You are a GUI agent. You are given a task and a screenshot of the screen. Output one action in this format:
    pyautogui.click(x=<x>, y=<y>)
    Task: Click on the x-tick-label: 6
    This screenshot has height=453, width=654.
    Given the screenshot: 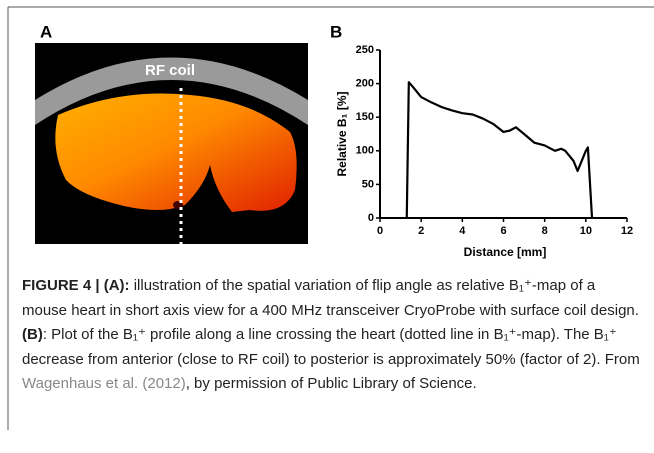 What is the action you would take?
    pyautogui.click(x=503, y=231)
    